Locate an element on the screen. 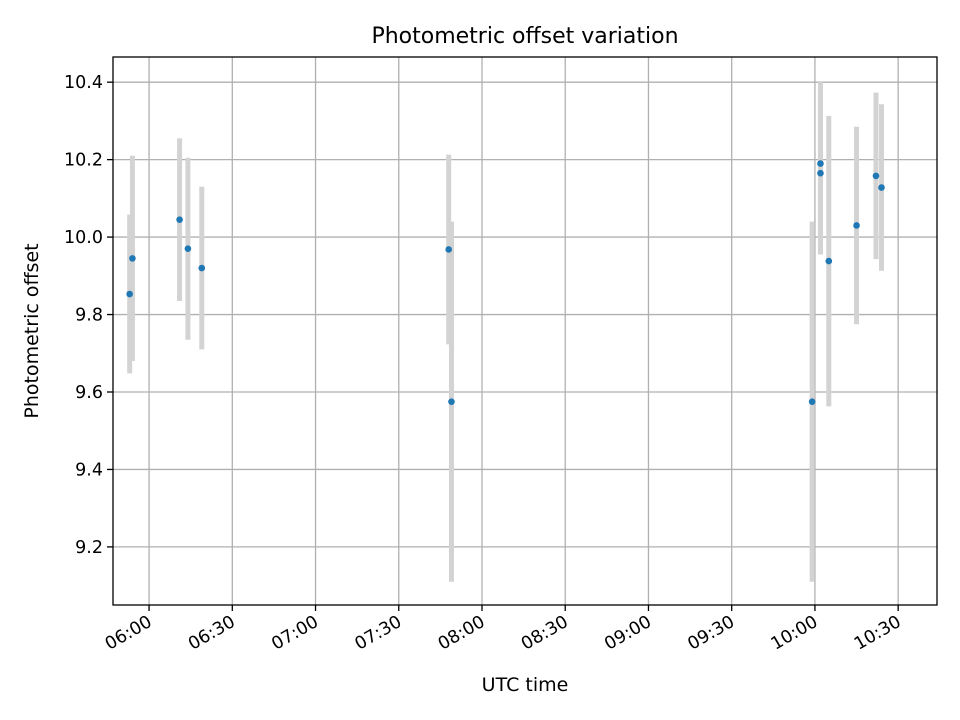 The width and height of the screenshot is (960, 720). y-tick-label: 9.8 is located at coordinates (89, 316).